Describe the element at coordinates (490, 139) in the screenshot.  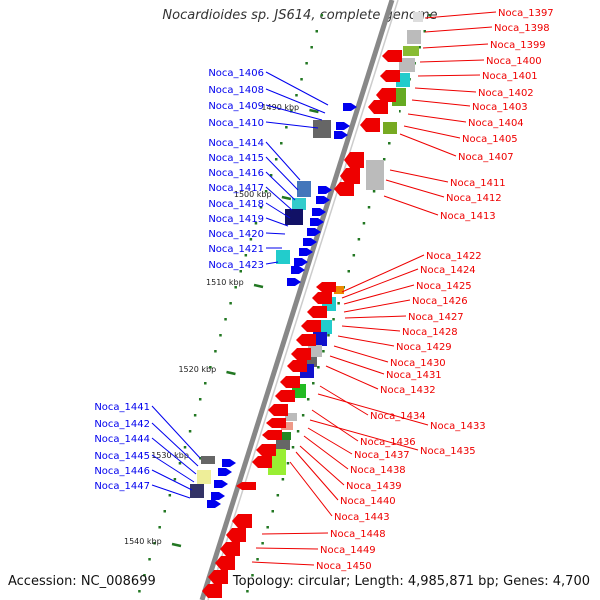
I see `gene-label-right: Noca_1405` at that location.